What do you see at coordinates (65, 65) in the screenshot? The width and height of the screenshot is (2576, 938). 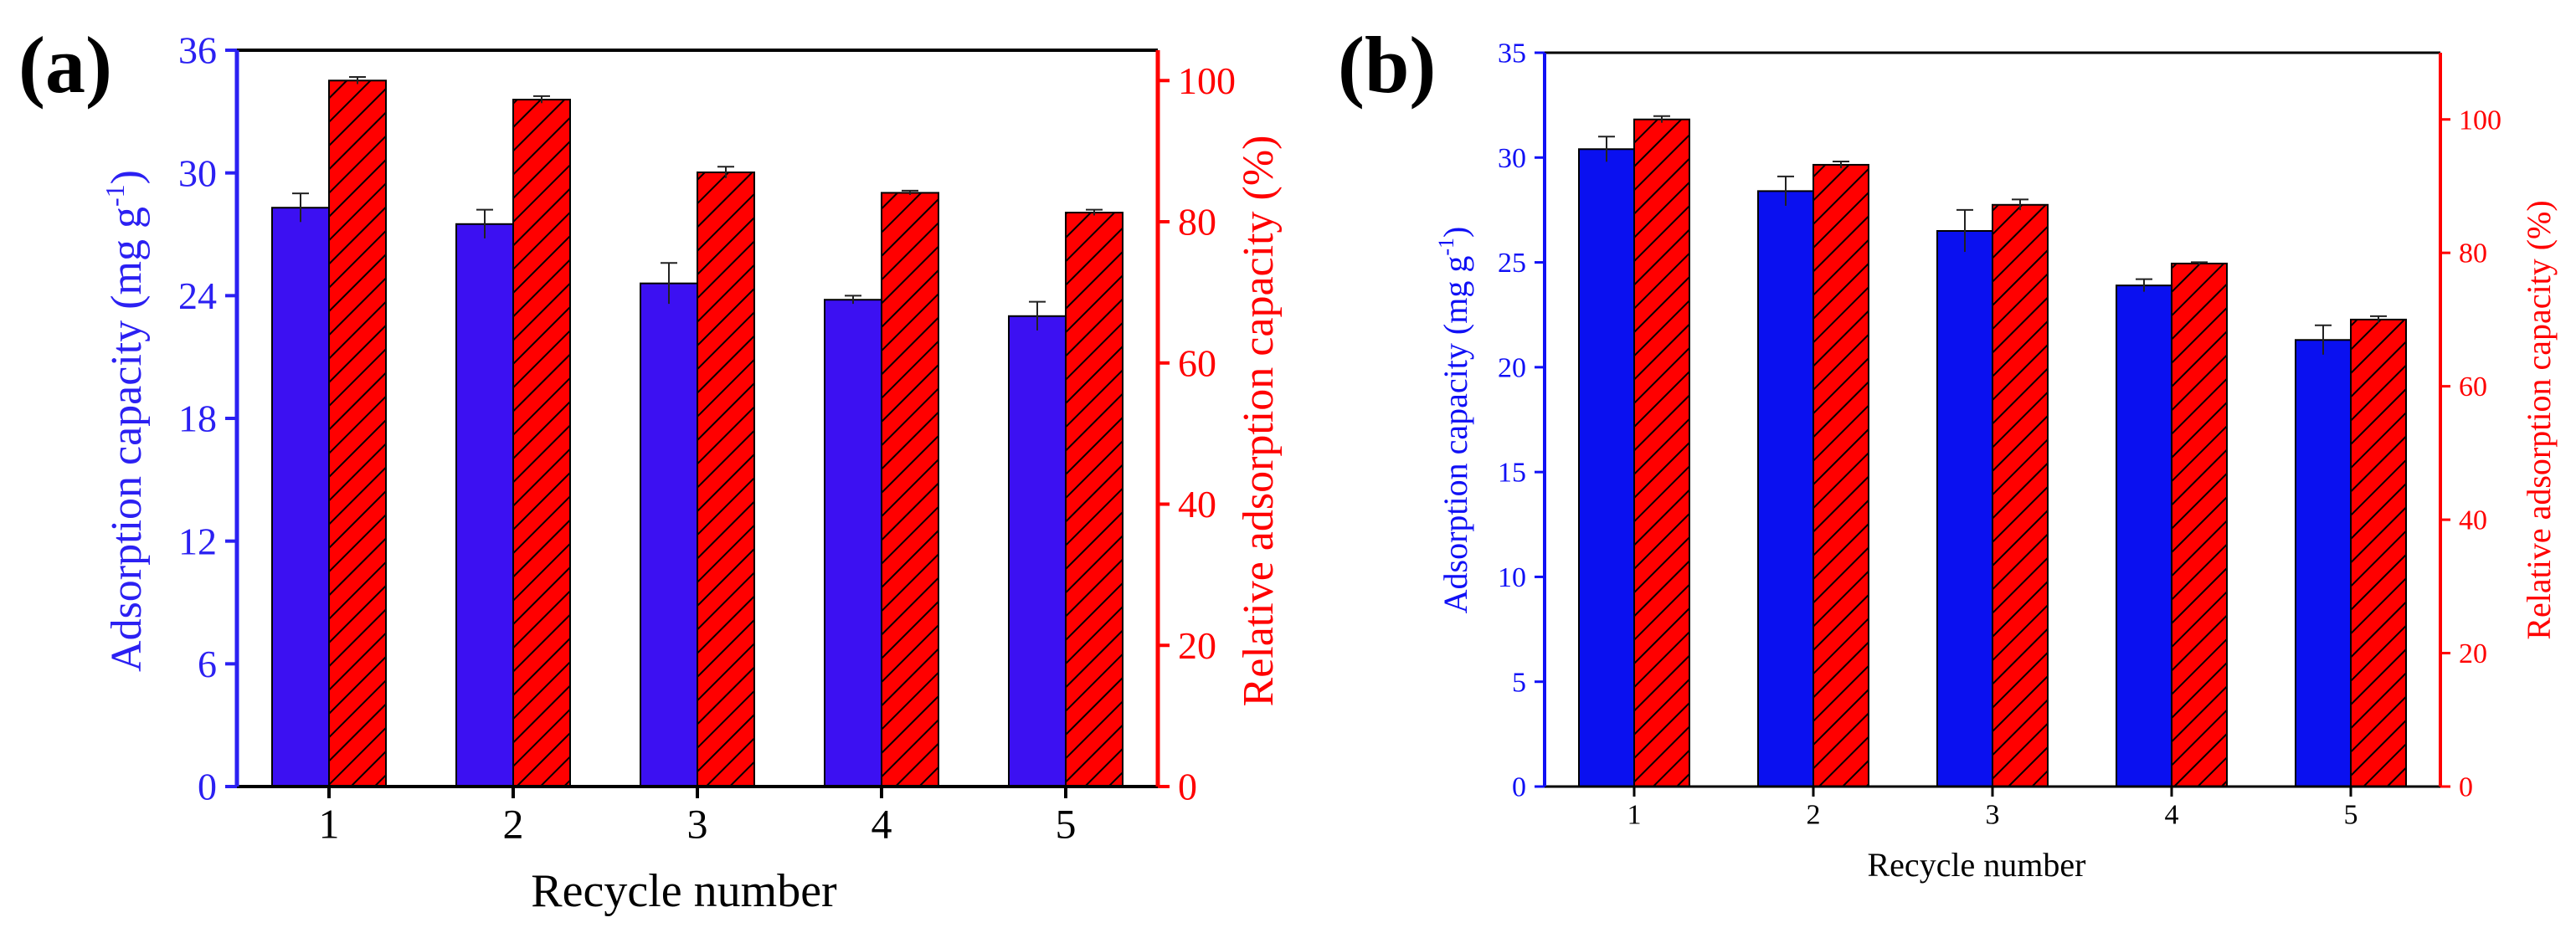 I see `panel-a-label: (a)` at bounding box center [65, 65].